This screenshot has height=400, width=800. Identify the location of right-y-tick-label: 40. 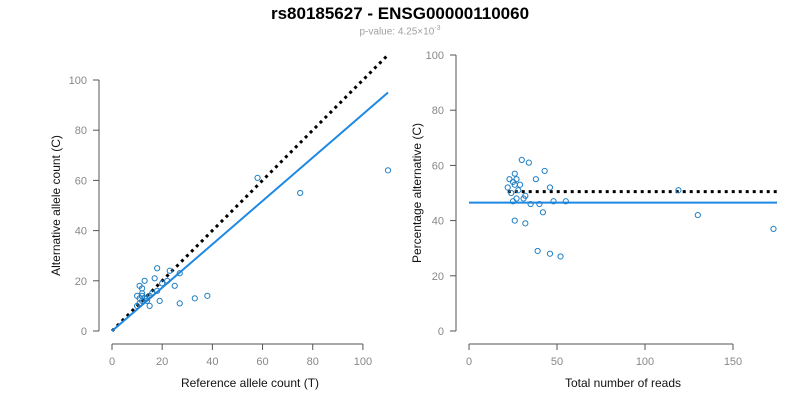
(438, 222).